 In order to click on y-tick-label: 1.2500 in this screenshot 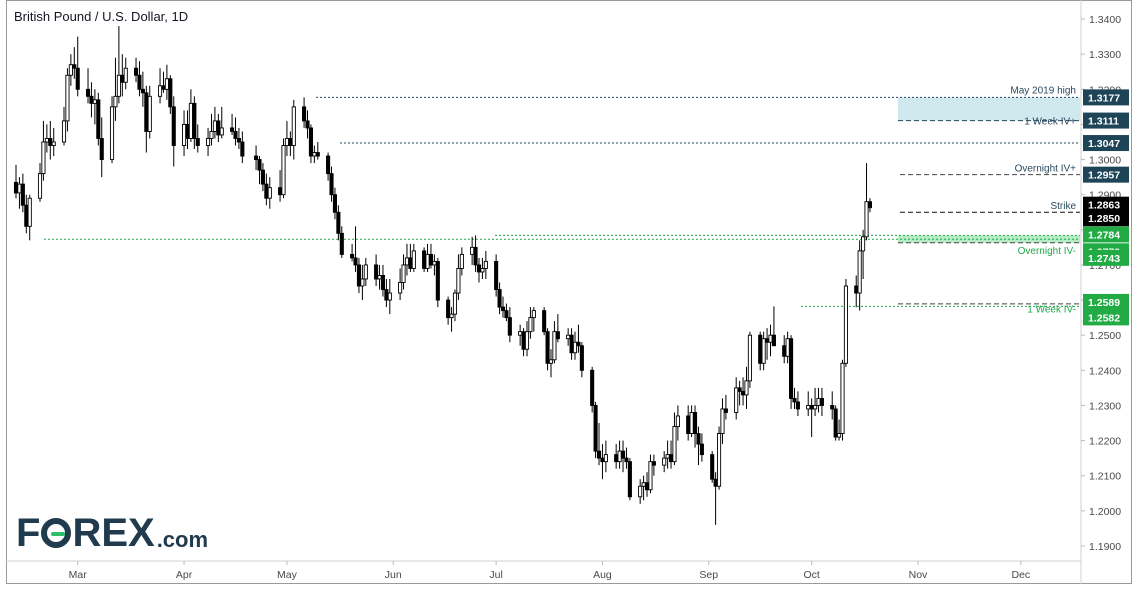, I will do `click(1105, 336)`.